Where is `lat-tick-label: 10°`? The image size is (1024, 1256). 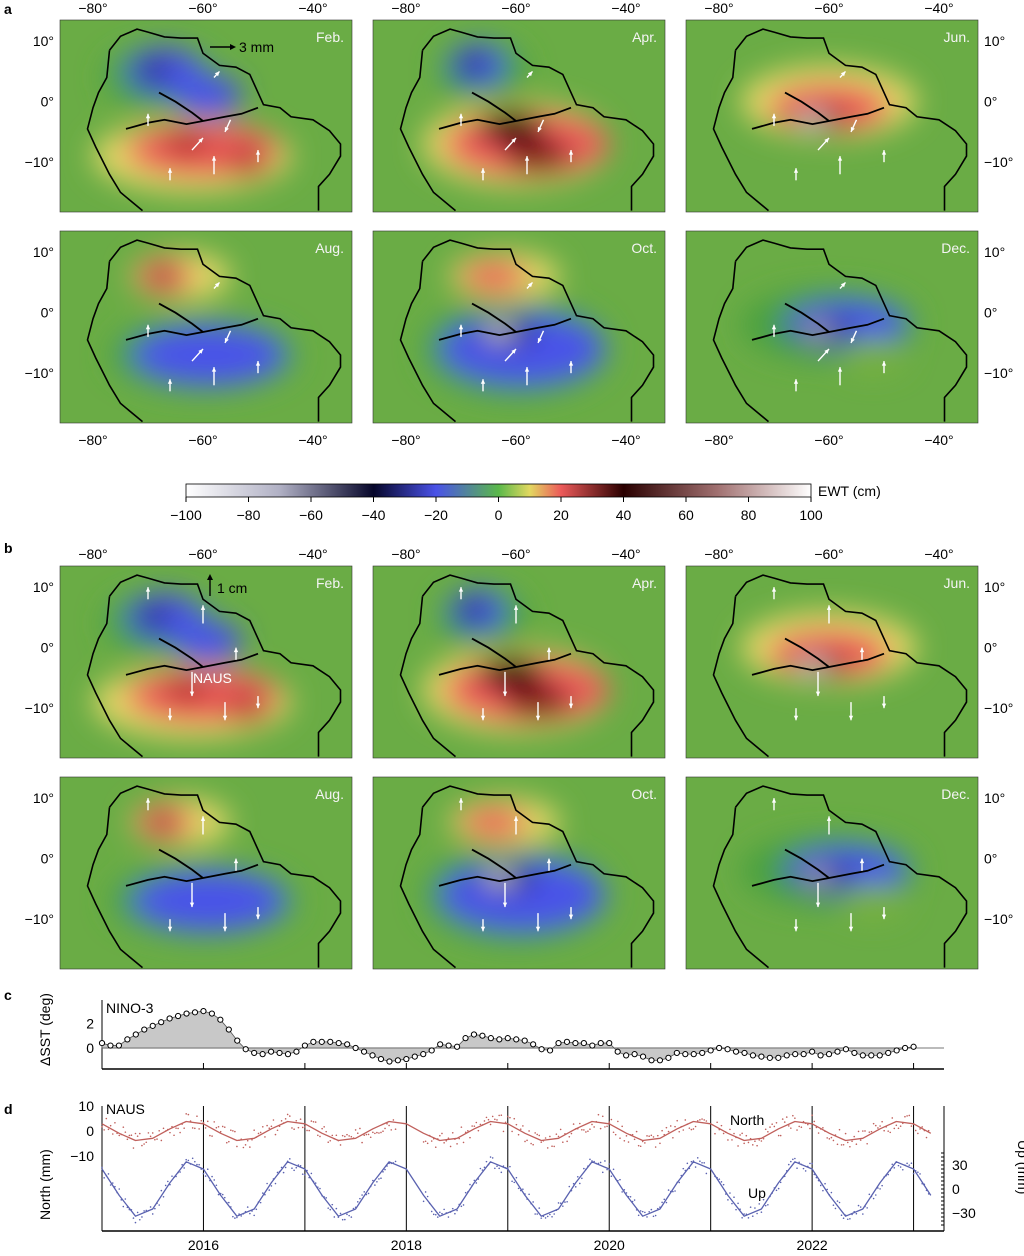 lat-tick-label: 10° is located at coordinates (994, 252).